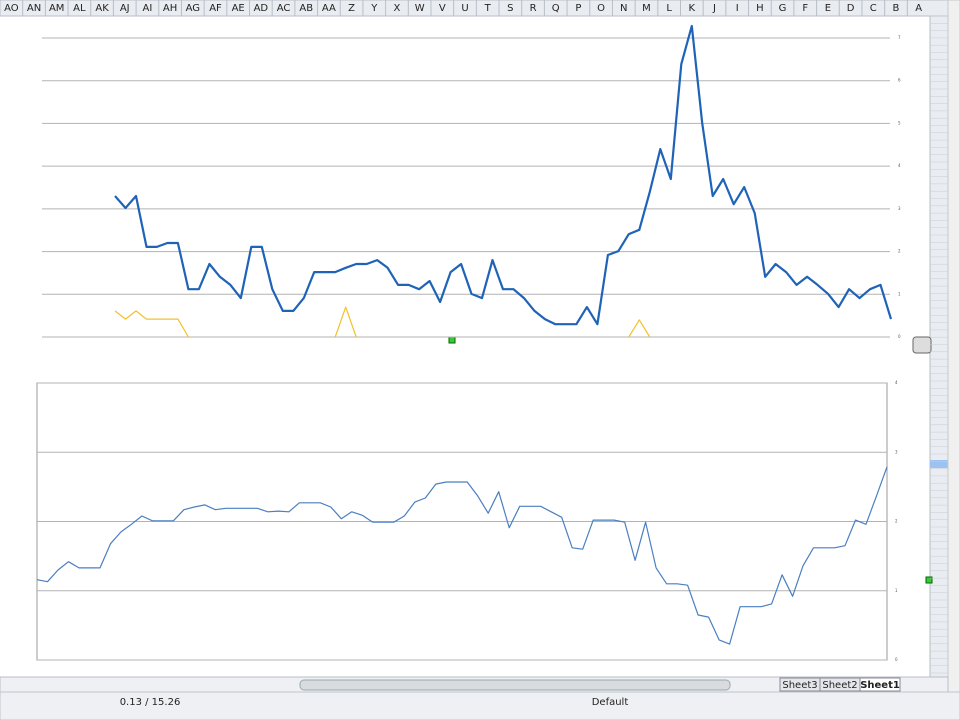 This screenshot has height=720, width=960. I want to click on column-label: AJ, so click(125, 8).